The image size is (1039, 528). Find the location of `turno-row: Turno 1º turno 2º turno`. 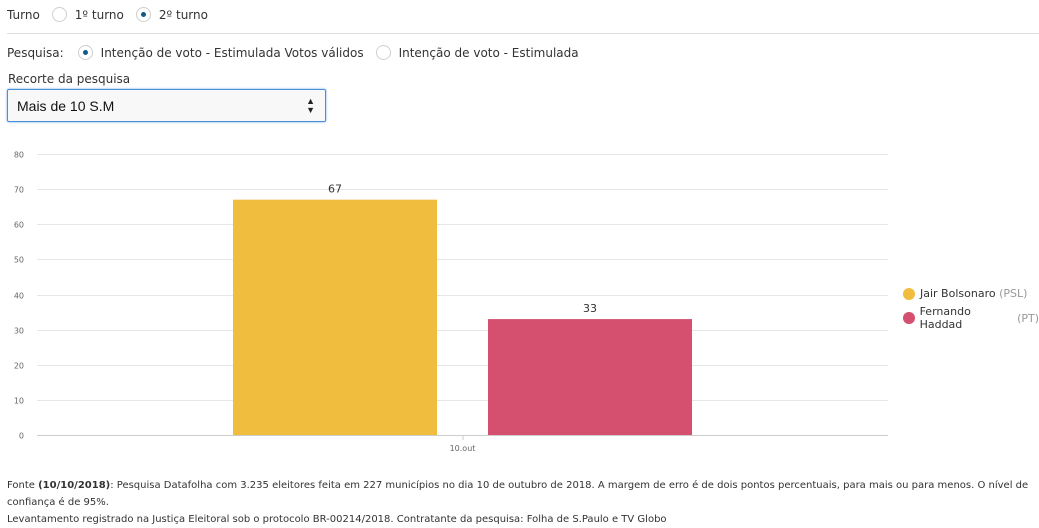

turno-row: Turno 1º turno 2º turno is located at coordinates (113, 14).